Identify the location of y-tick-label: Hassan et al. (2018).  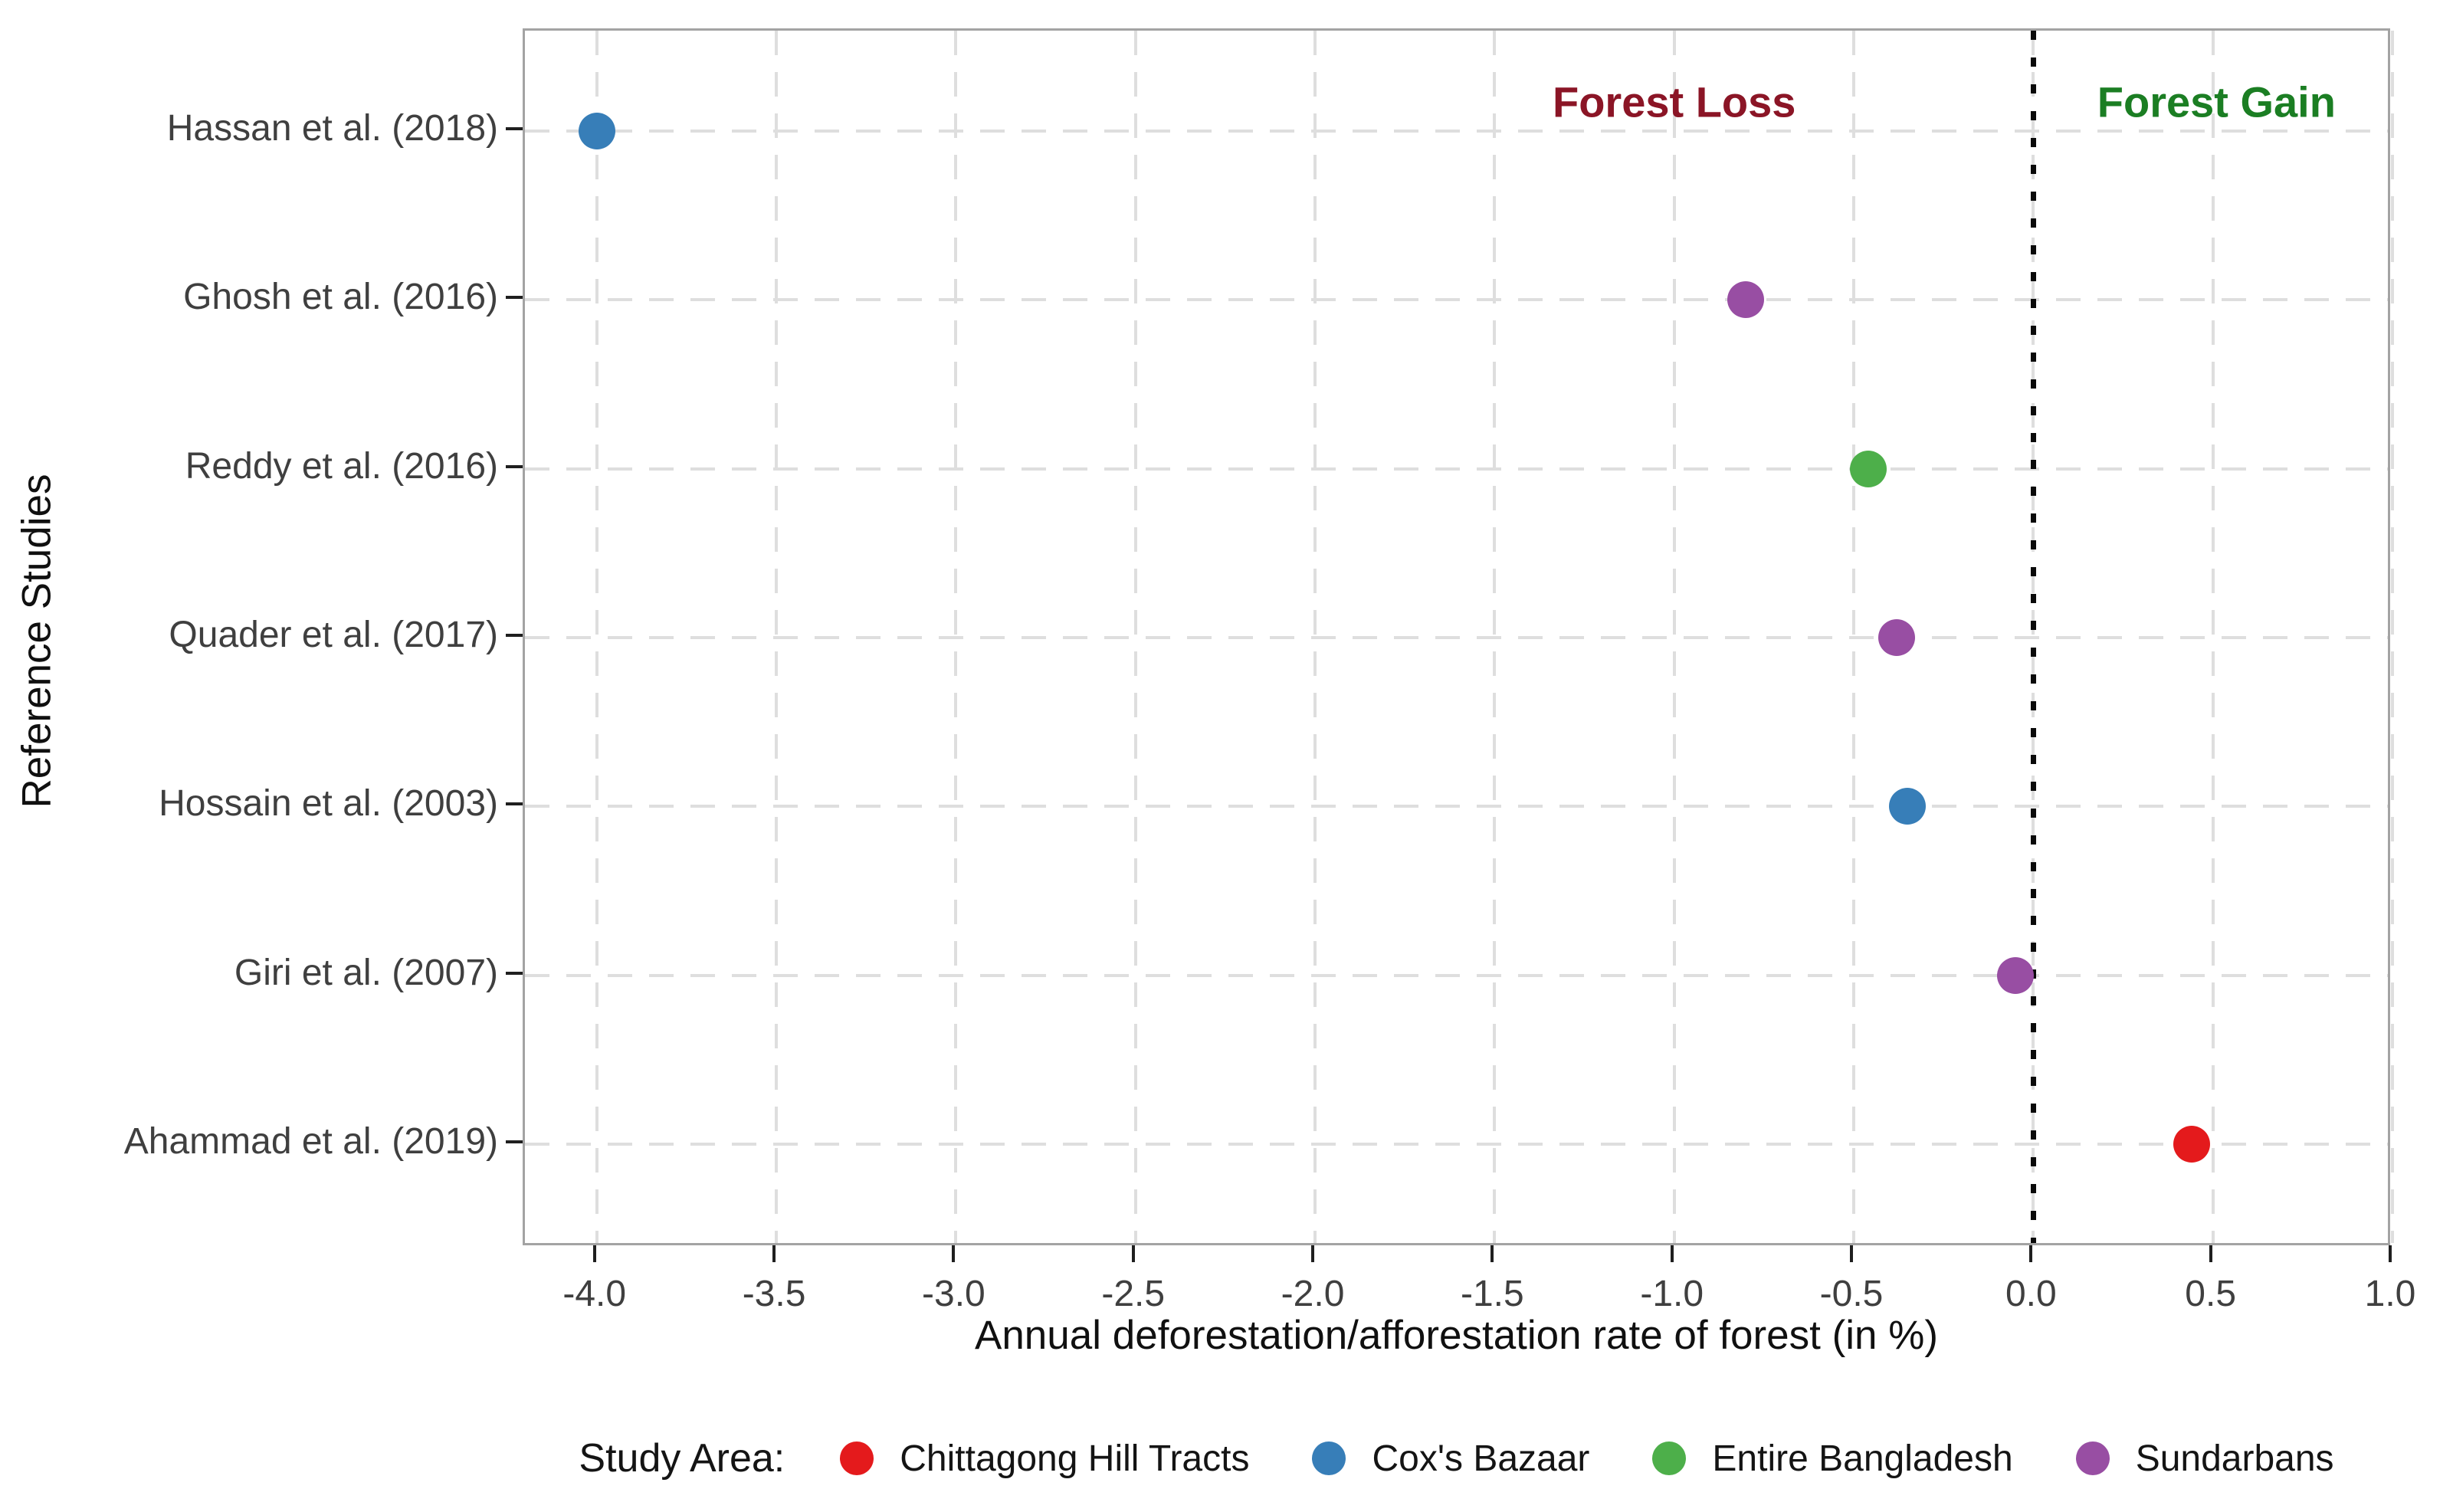
(332, 128).